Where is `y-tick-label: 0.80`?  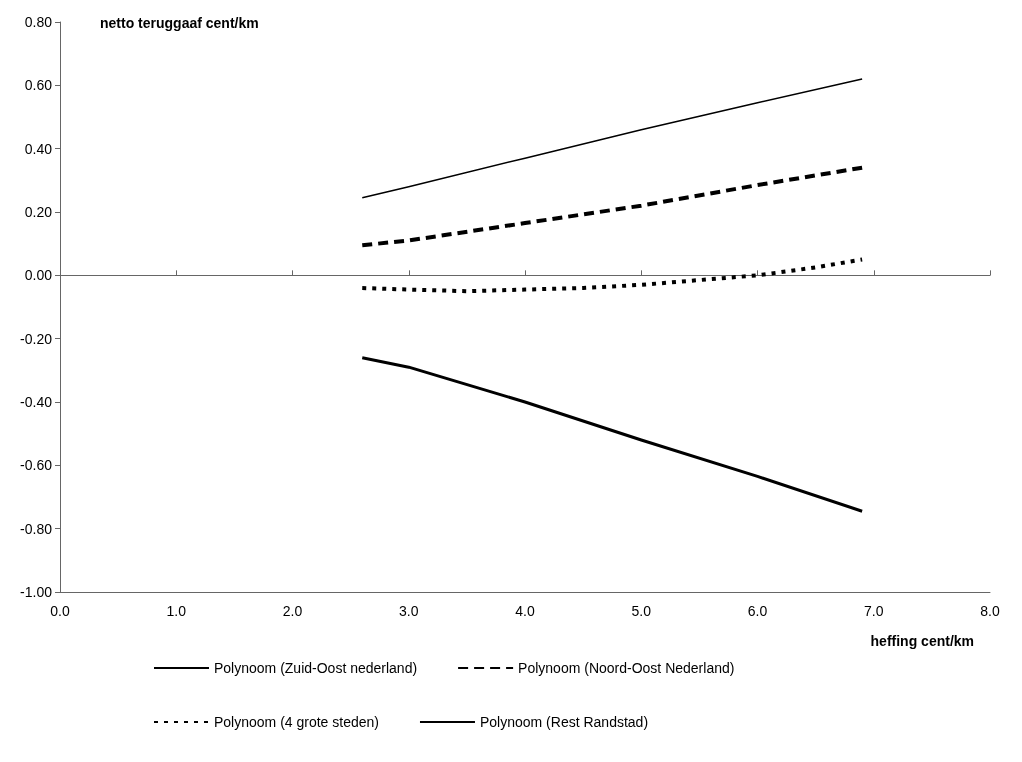
y-tick-label: 0.80 is located at coordinates (38, 22).